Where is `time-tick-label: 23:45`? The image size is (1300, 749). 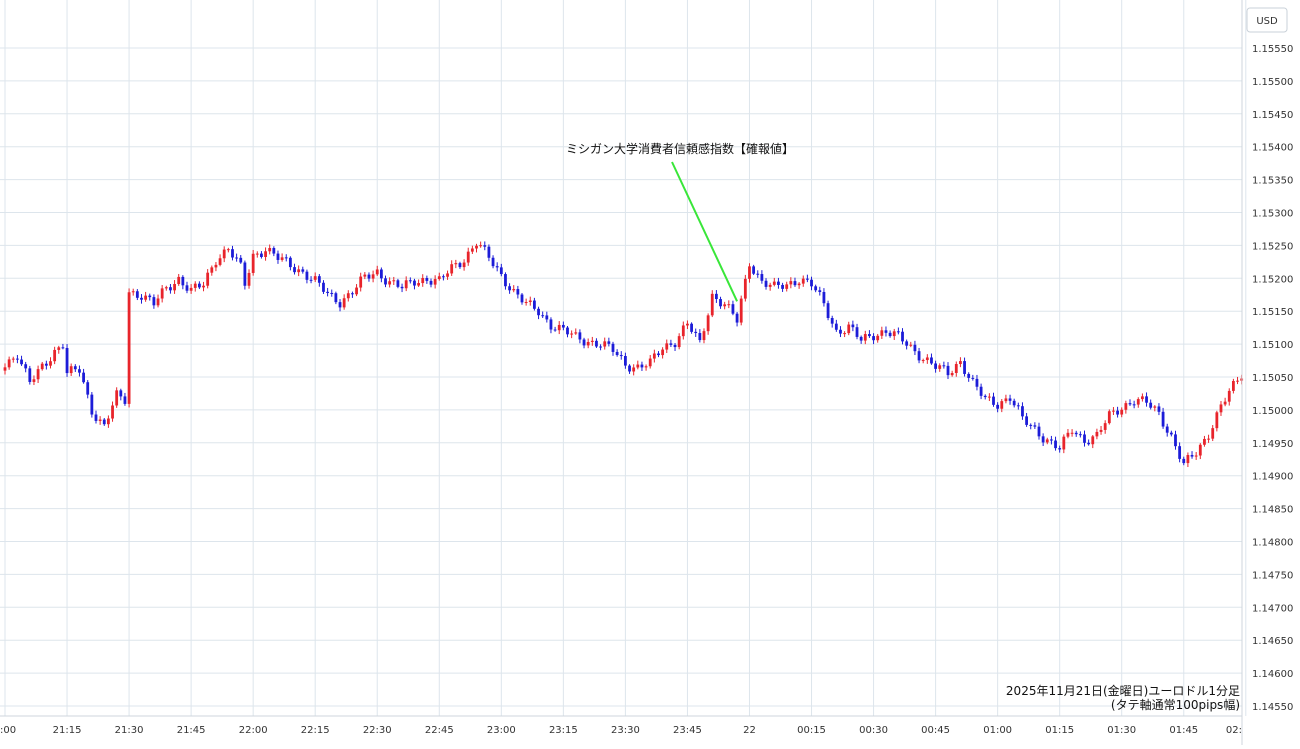 time-tick-label: 23:45 is located at coordinates (687, 730).